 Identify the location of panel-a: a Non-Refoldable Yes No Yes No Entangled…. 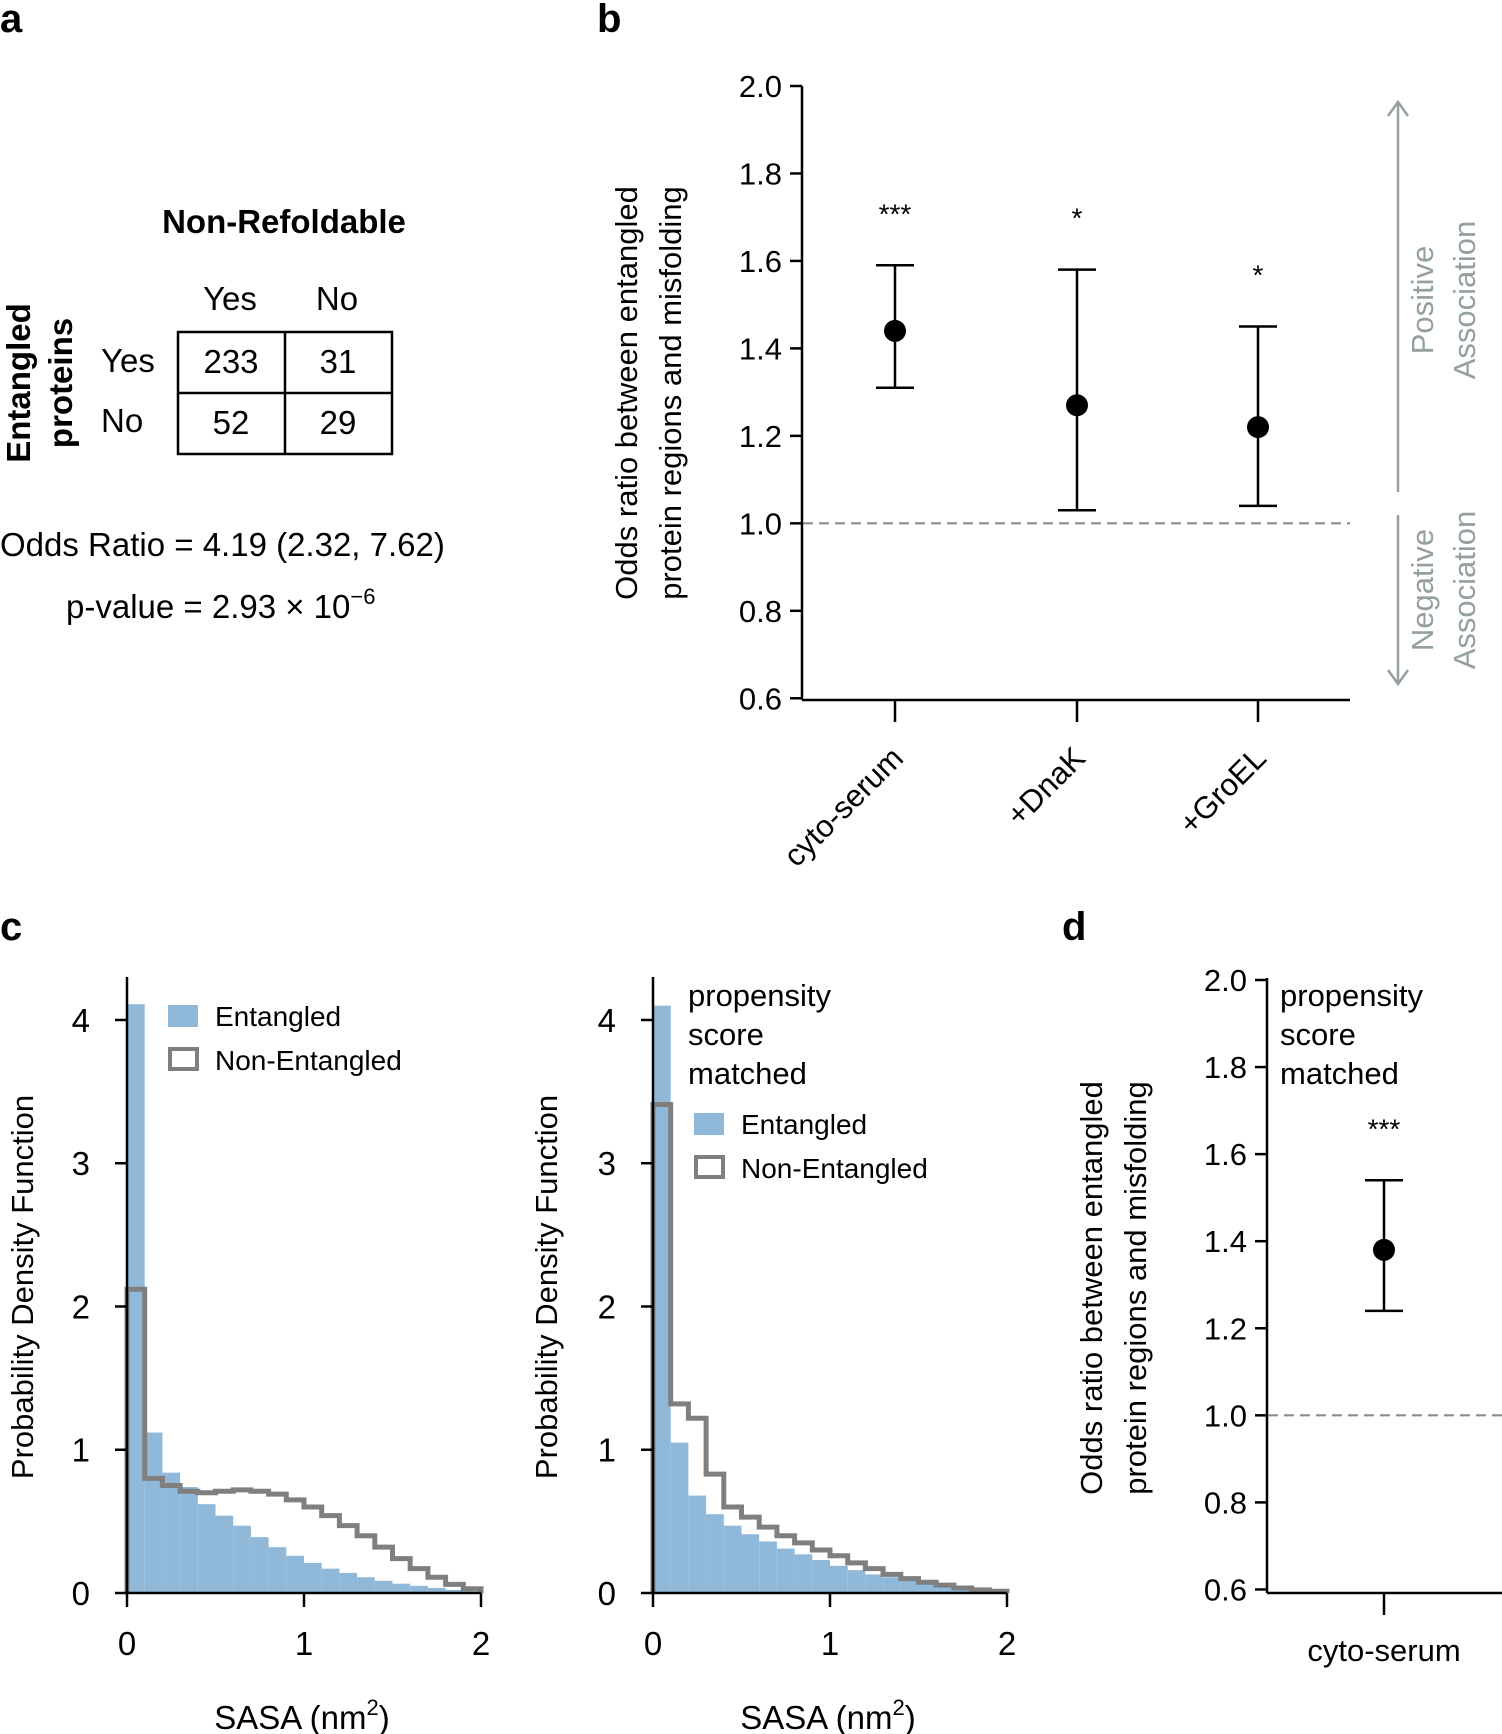
(222, 312).